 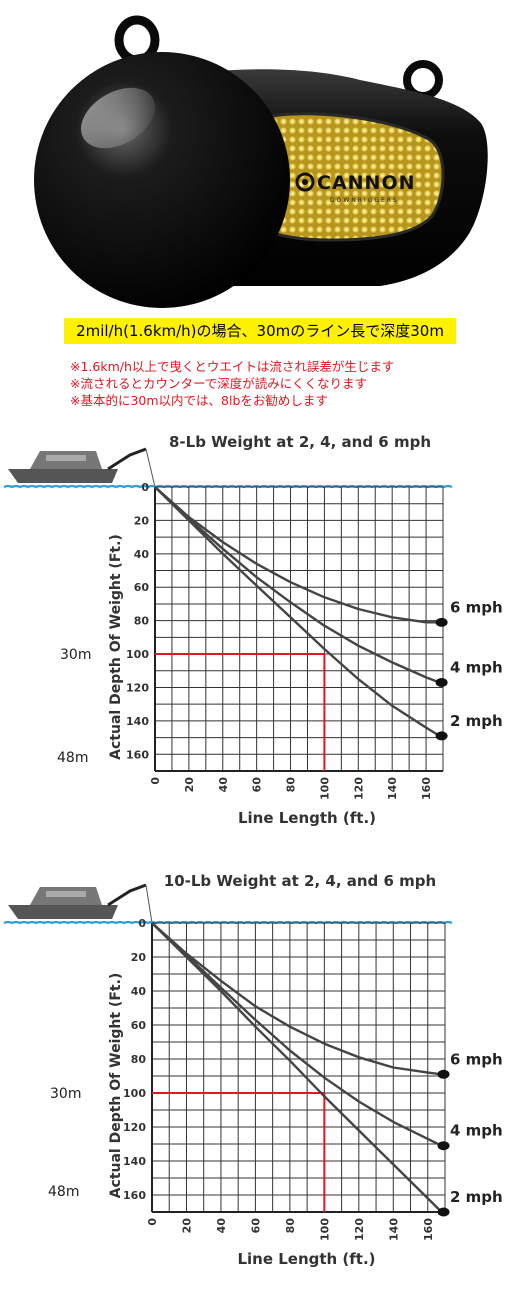 What do you see at coordinates (232, 366) in the screenshot?
I see `note-item: ※1.6km/h以上で曳くとウエイトは流され誤差が生じます` at bounding box center [232, 366].